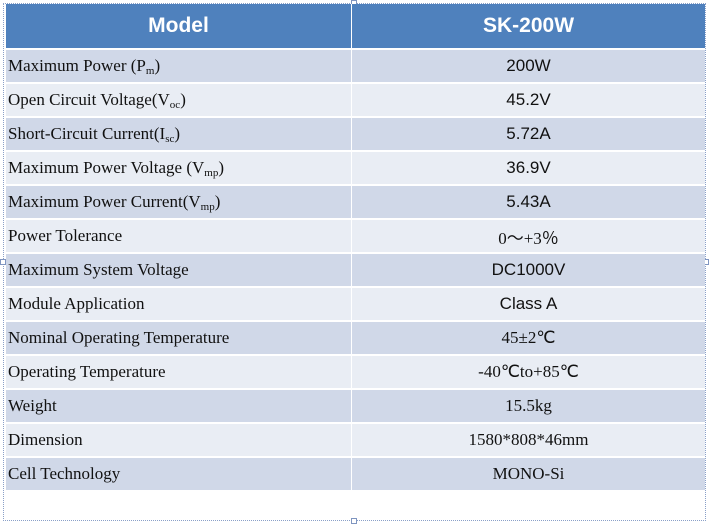 The width and height of the screenshot is (709, 524). What do you see at coordinates (528, 203) in the screenshot?
I see `spec-value: 5.43A` at bounding box center [528, 203].